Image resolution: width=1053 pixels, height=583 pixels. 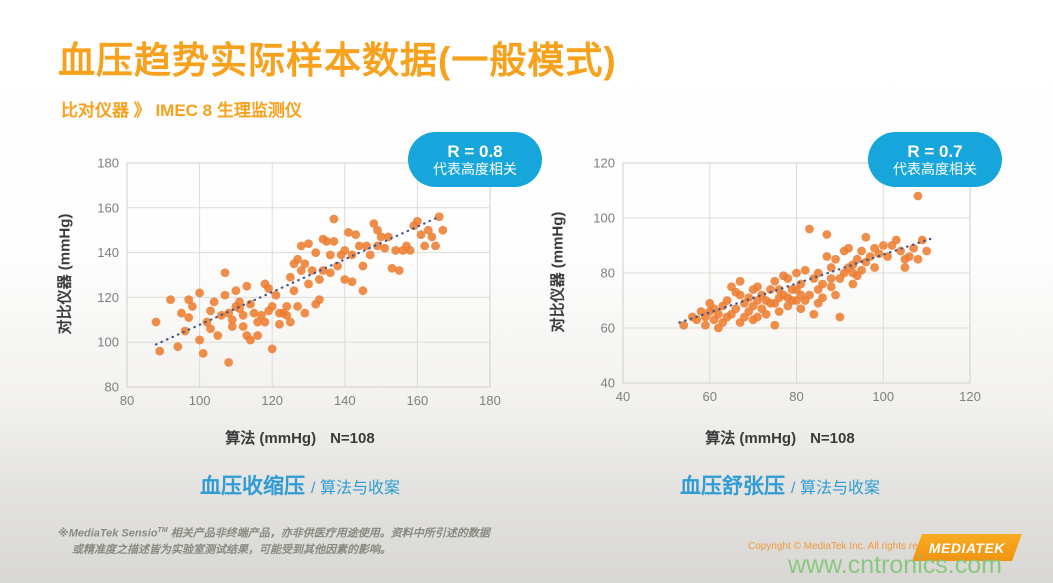 I want to click on disclaimer-line-2: 或精准度之描述皆为实验室测试结果，可能受到其他因素的影响。, so click(x=231, y=549).